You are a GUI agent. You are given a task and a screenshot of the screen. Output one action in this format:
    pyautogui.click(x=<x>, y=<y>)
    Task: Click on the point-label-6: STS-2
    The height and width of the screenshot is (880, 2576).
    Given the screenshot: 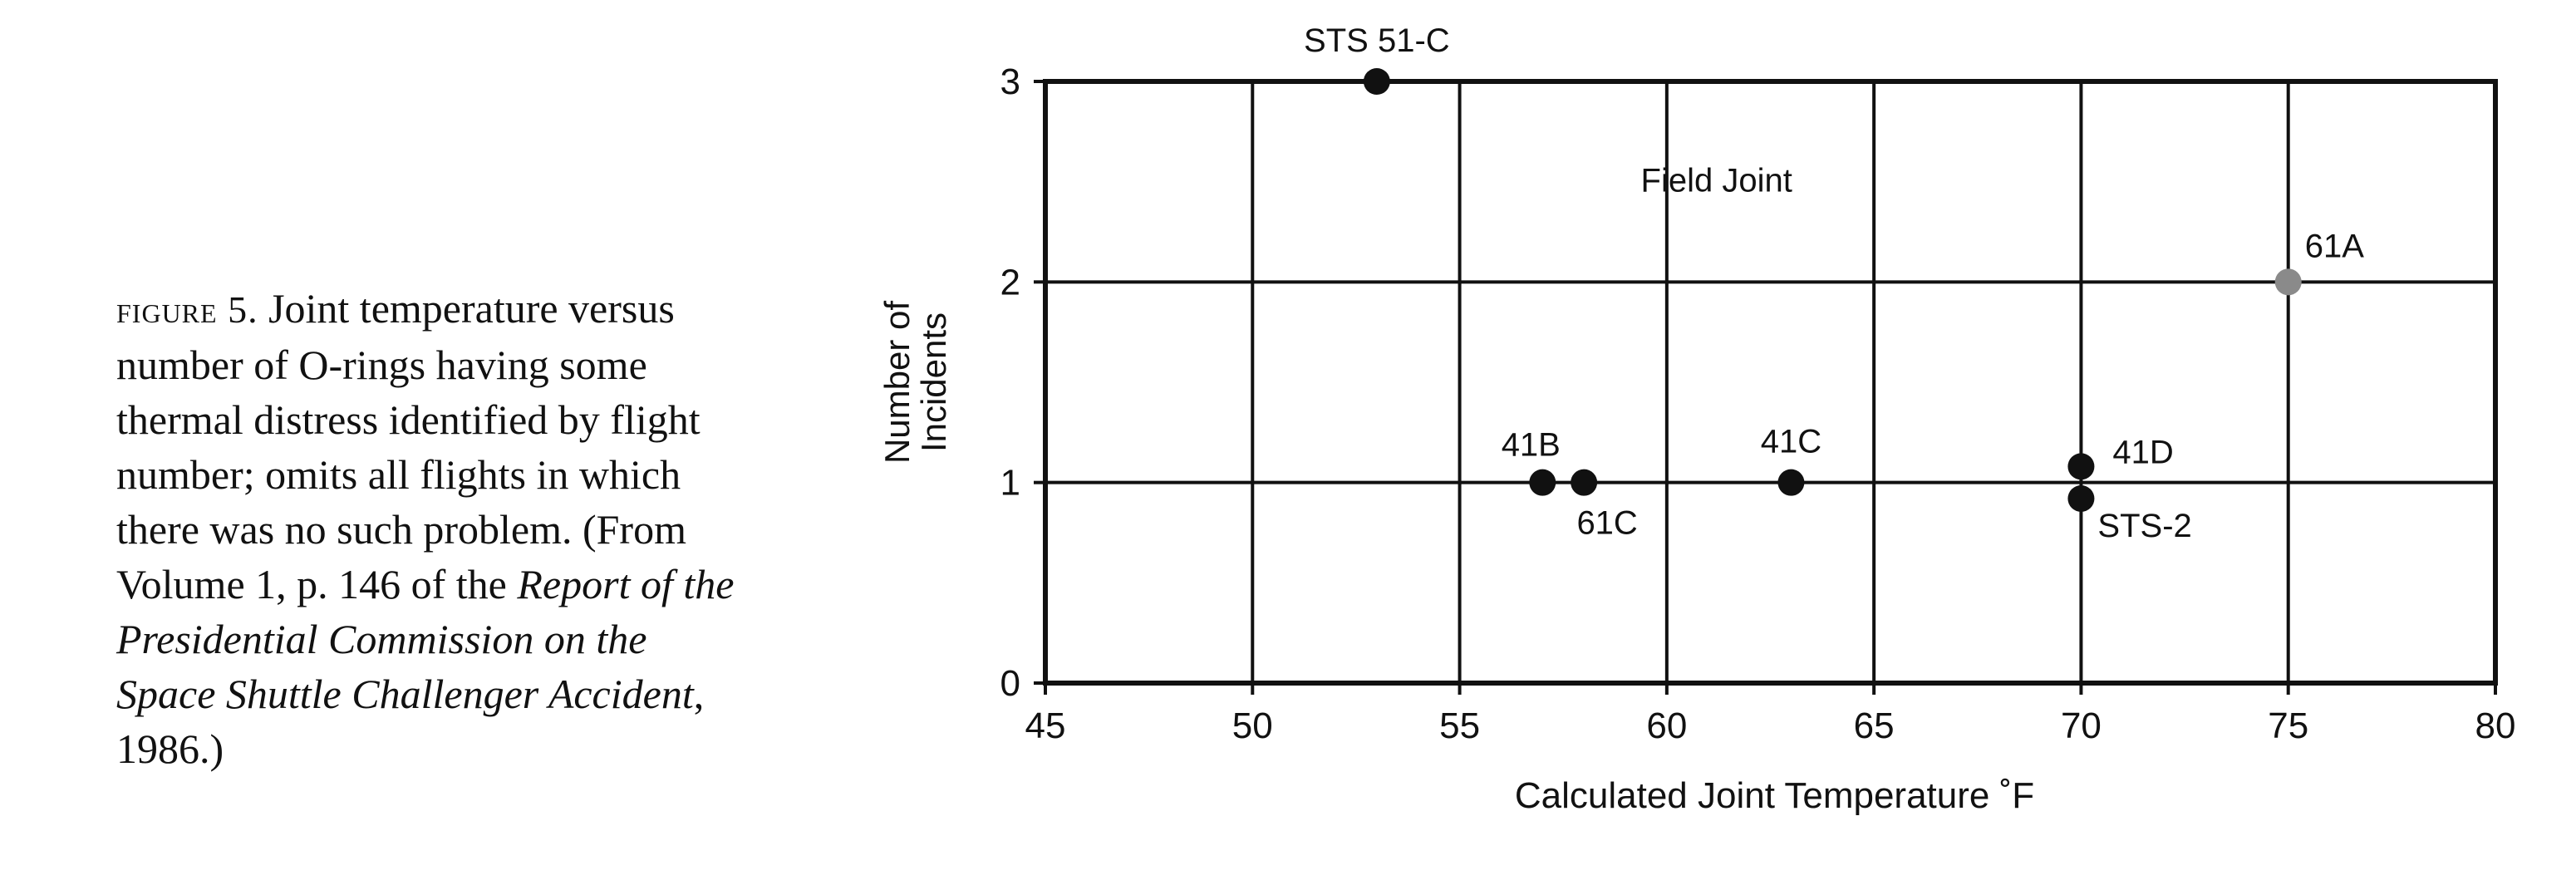 What is the action you would take?
    pyautogui.click(x=2144, y=526)
    